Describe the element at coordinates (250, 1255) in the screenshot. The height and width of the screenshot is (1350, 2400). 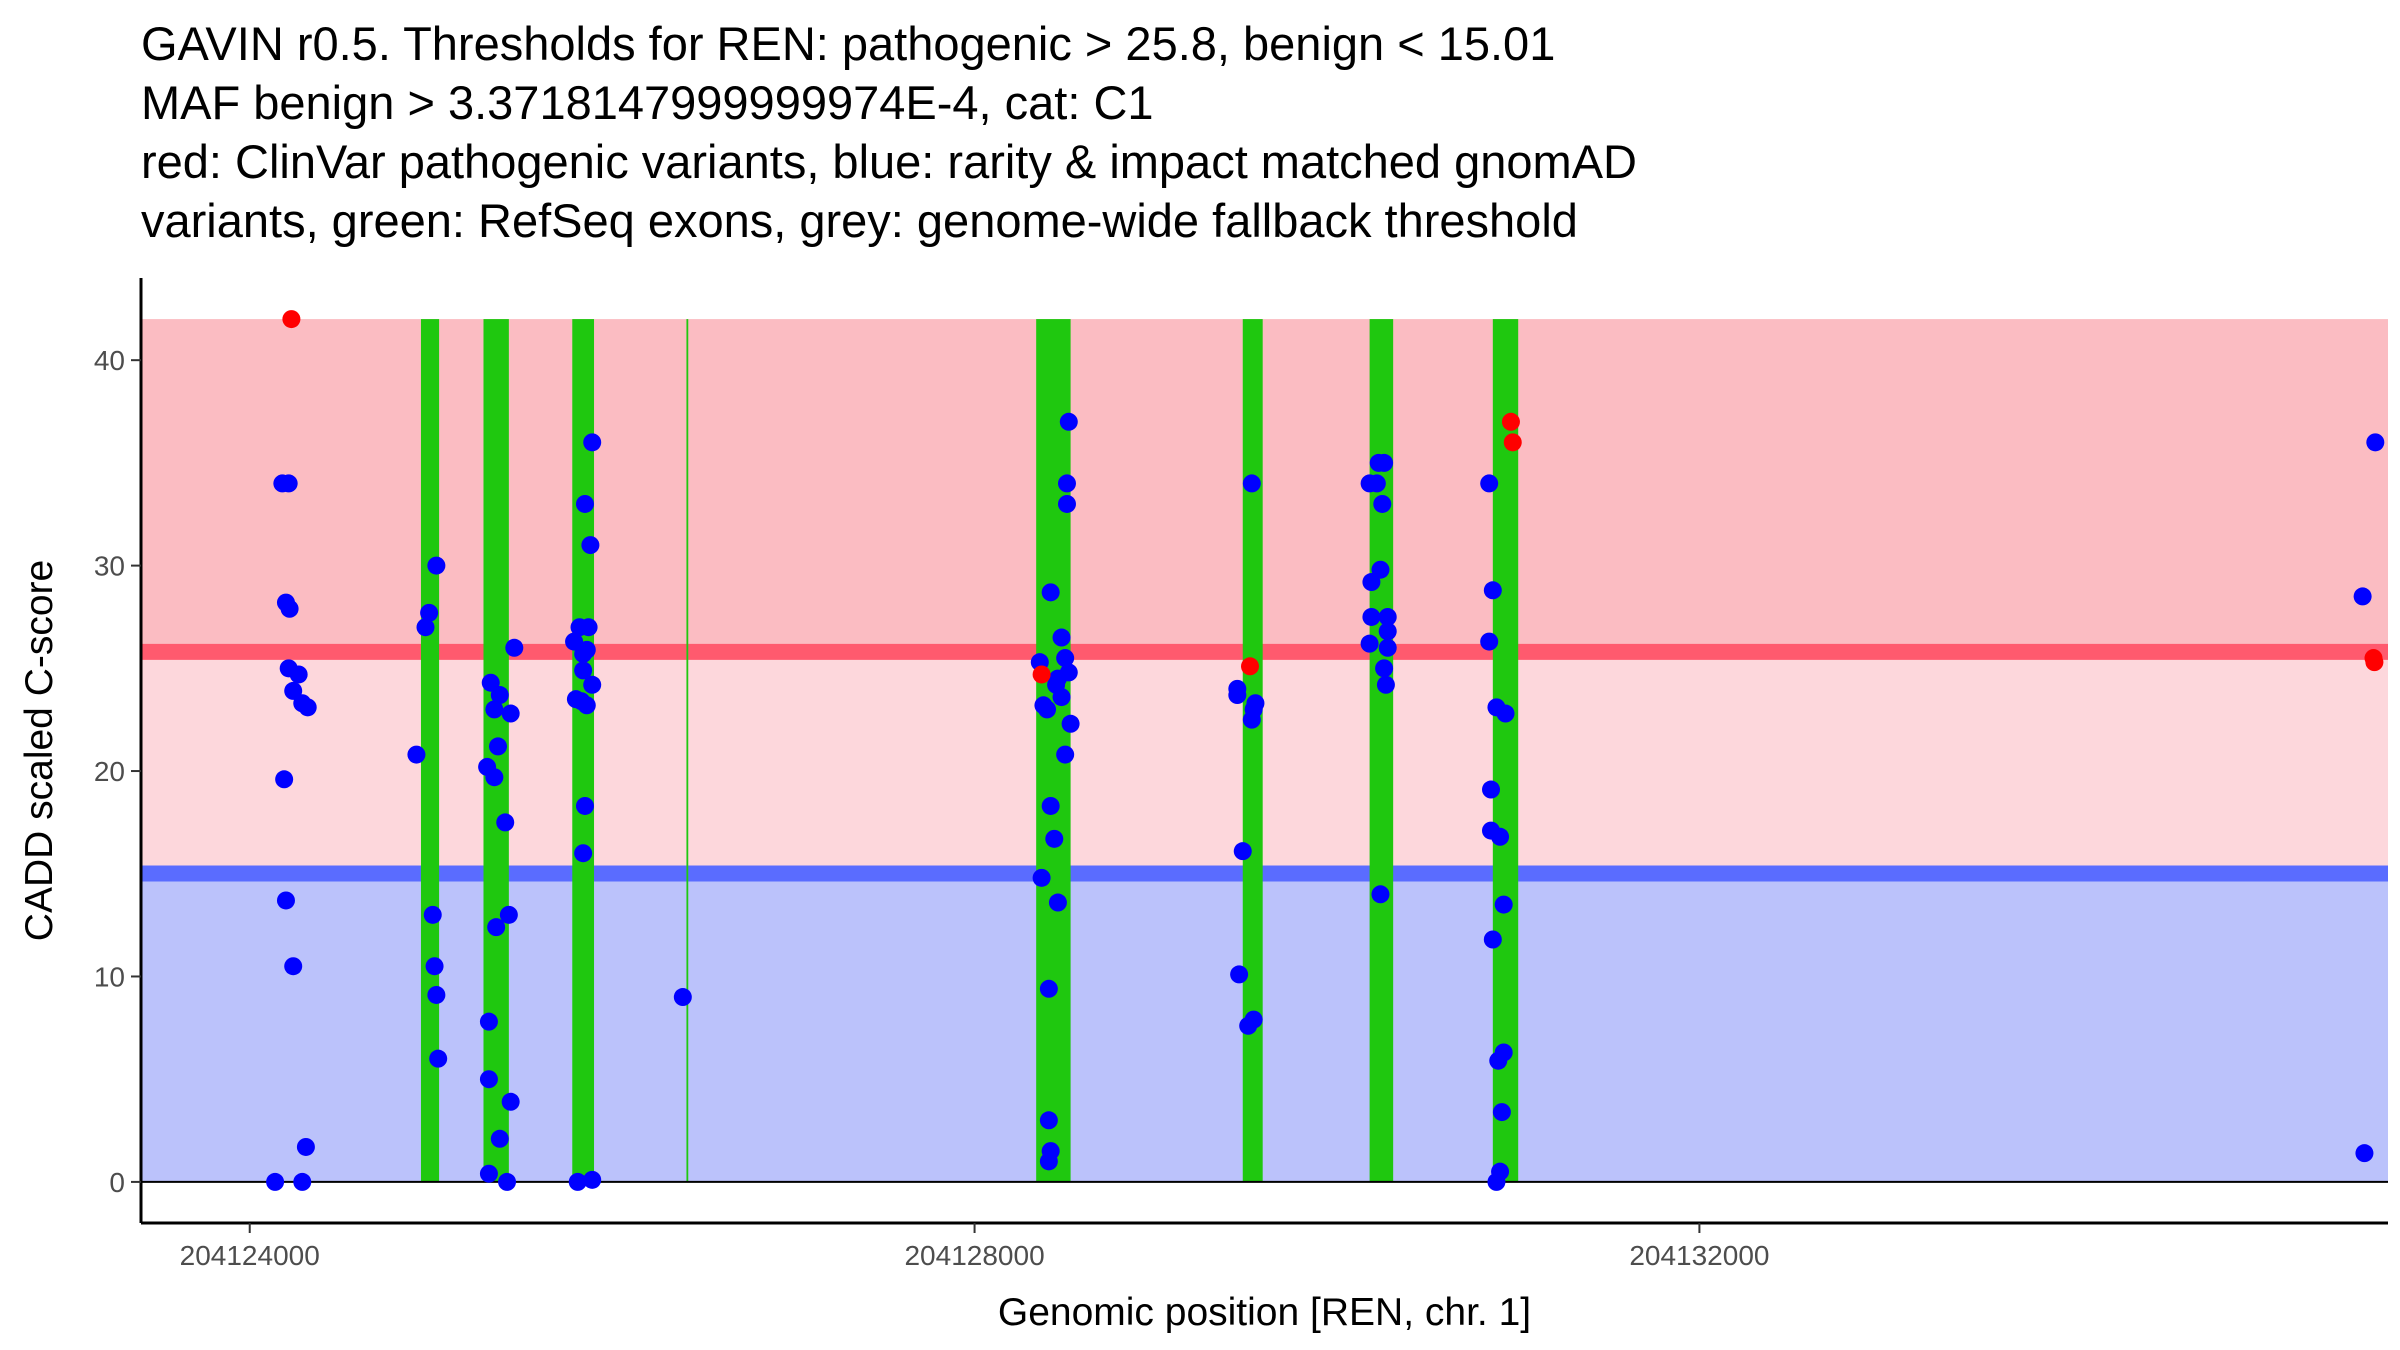
I see `x-tick-label: 204124000` at that location.